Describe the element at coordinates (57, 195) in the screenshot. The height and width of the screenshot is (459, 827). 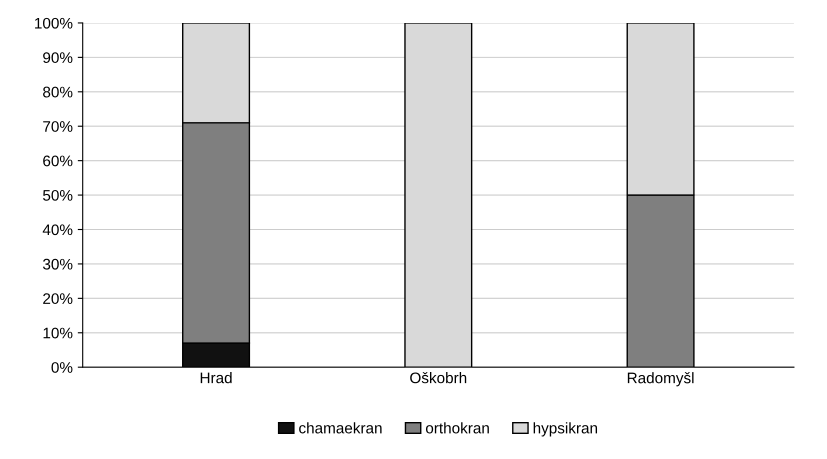
I see `y-tick-label: 50%` at that location.